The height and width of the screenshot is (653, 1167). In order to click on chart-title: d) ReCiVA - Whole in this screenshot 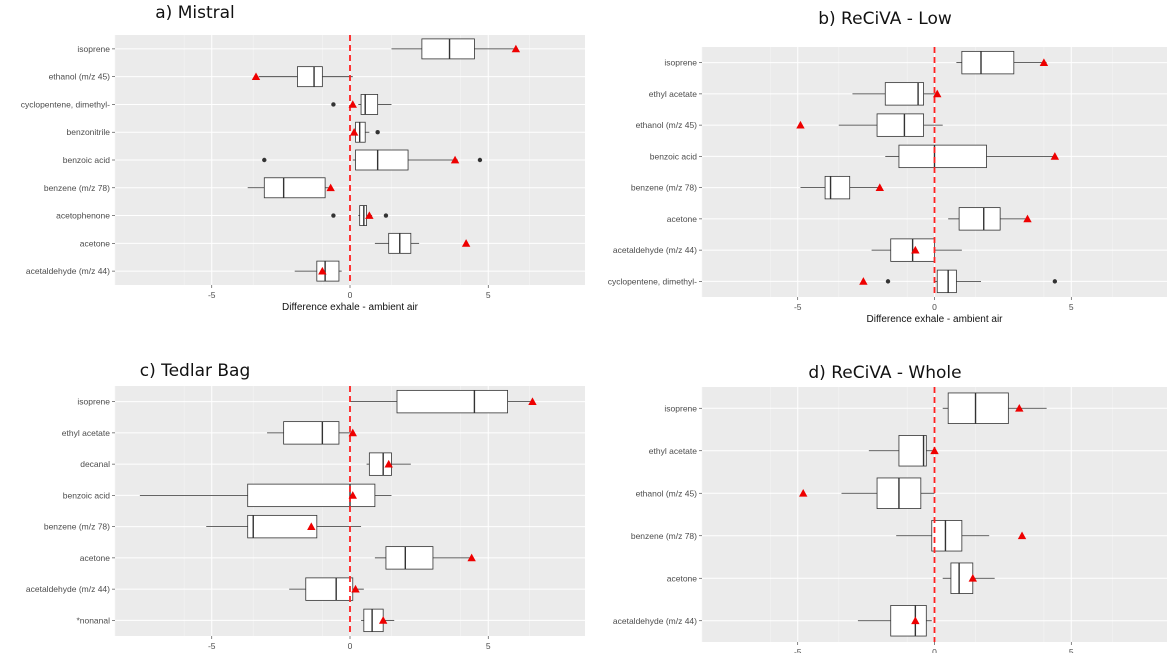, I will do `click(885, 373)`.